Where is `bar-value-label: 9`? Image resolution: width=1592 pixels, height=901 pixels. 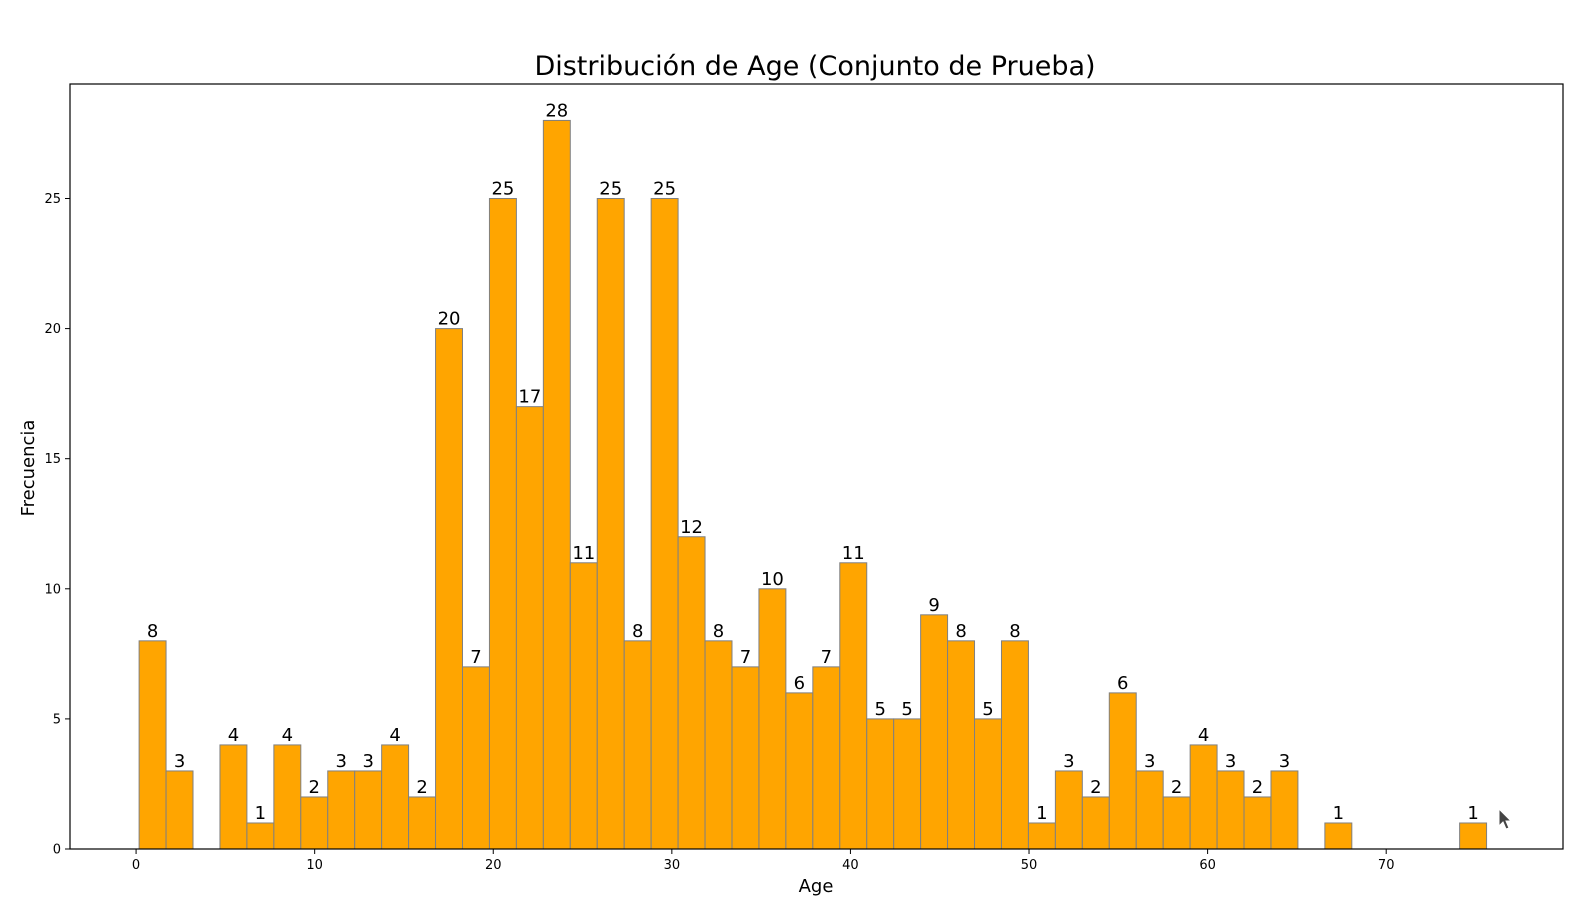 bar-value-label: 9 is located at coordinates (933, 605).